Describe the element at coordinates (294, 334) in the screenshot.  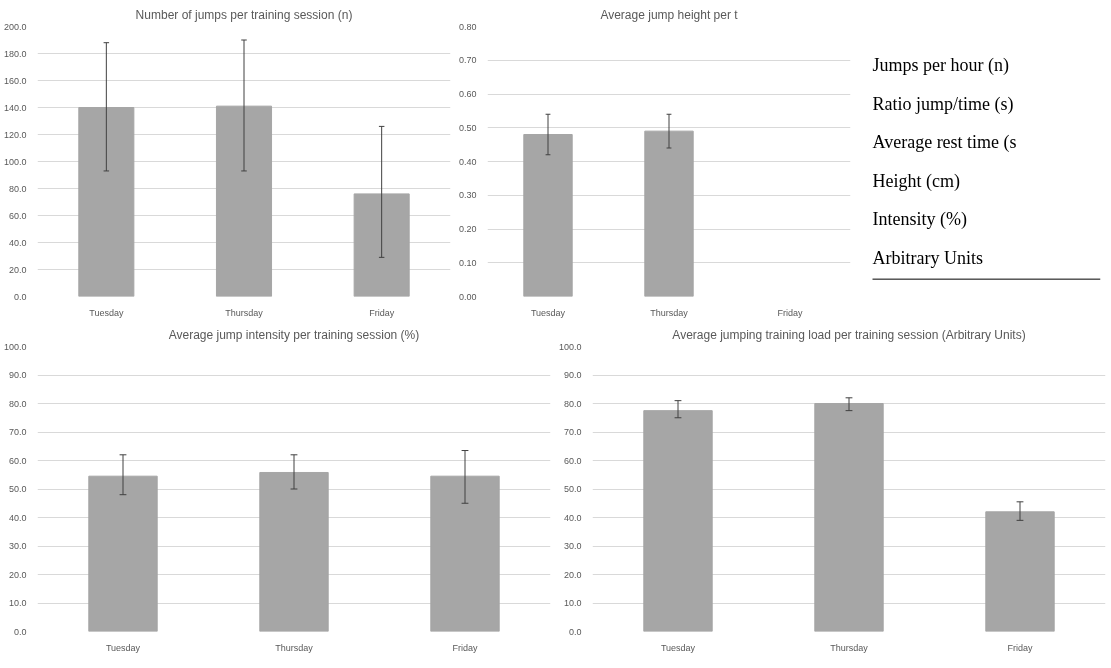
I see `chart-title: Average jump intensity per training session (%)` at that location.